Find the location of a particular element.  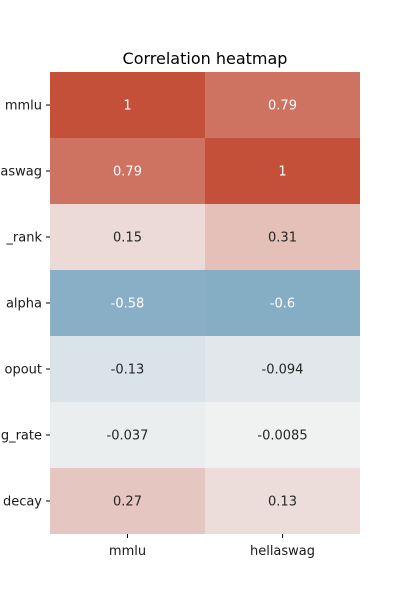

x-axis-tick-label: mmlu is located at coordinates (127, 551).